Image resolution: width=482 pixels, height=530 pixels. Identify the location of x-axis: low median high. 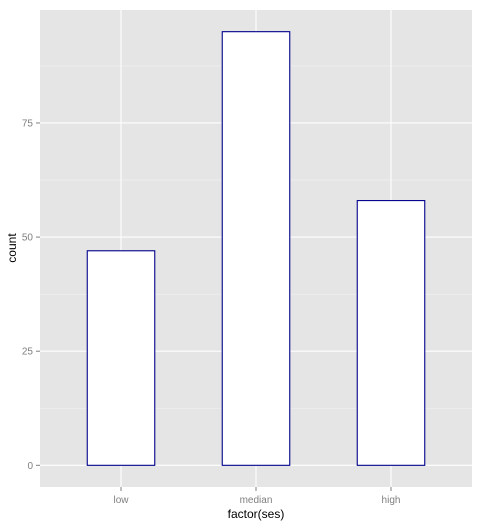
(256, 496).